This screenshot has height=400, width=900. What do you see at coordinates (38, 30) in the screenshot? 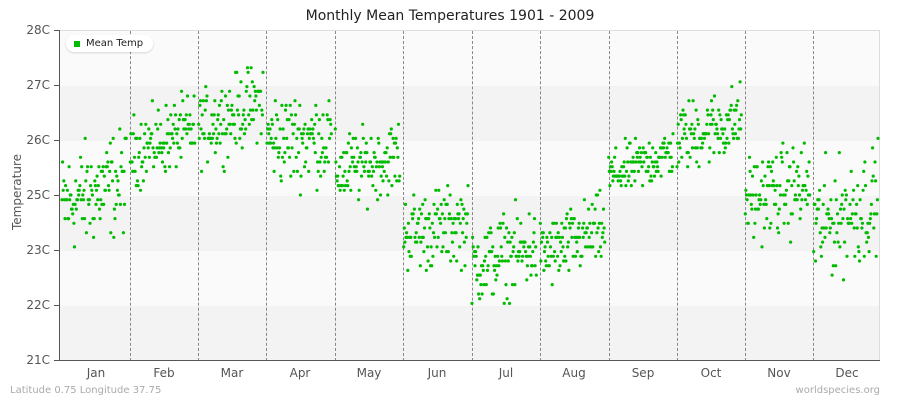
I see `y-tick-label: 28C` at bounding box center [38, 30].